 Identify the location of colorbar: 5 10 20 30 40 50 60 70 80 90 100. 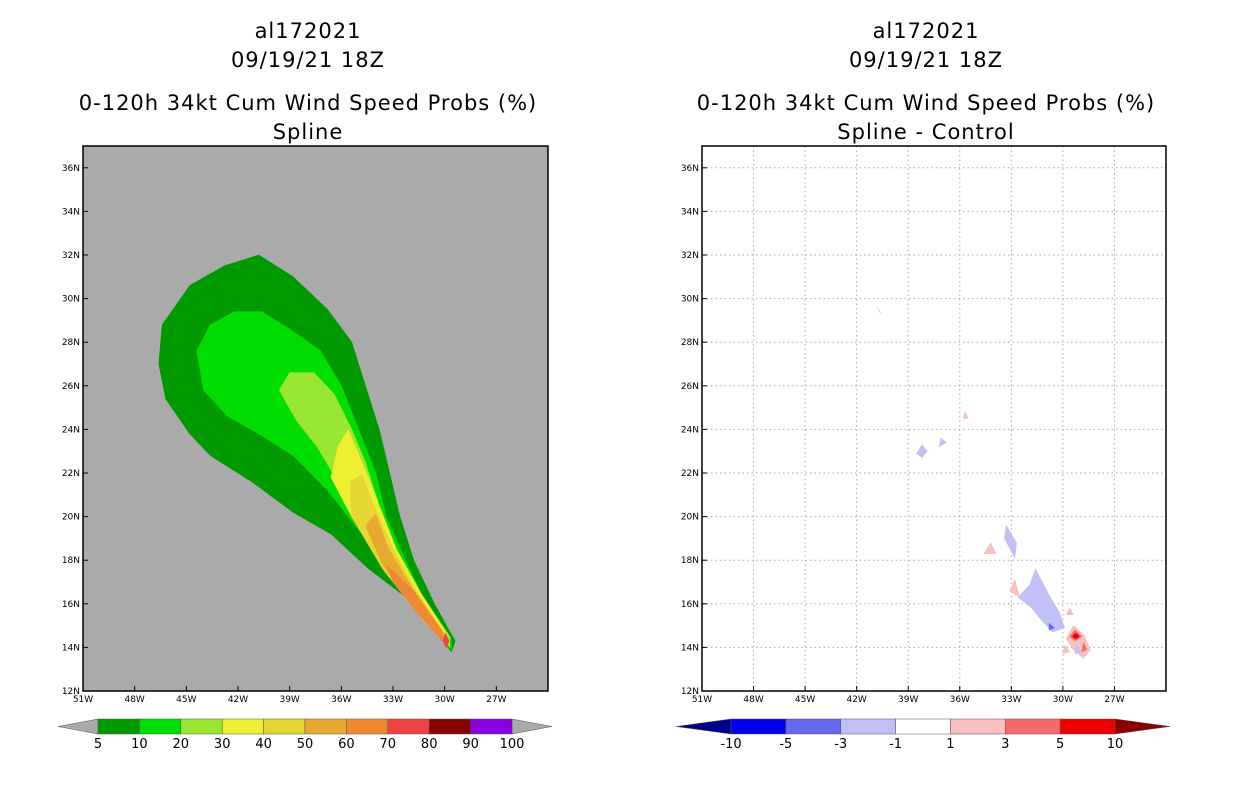
(305, 735).